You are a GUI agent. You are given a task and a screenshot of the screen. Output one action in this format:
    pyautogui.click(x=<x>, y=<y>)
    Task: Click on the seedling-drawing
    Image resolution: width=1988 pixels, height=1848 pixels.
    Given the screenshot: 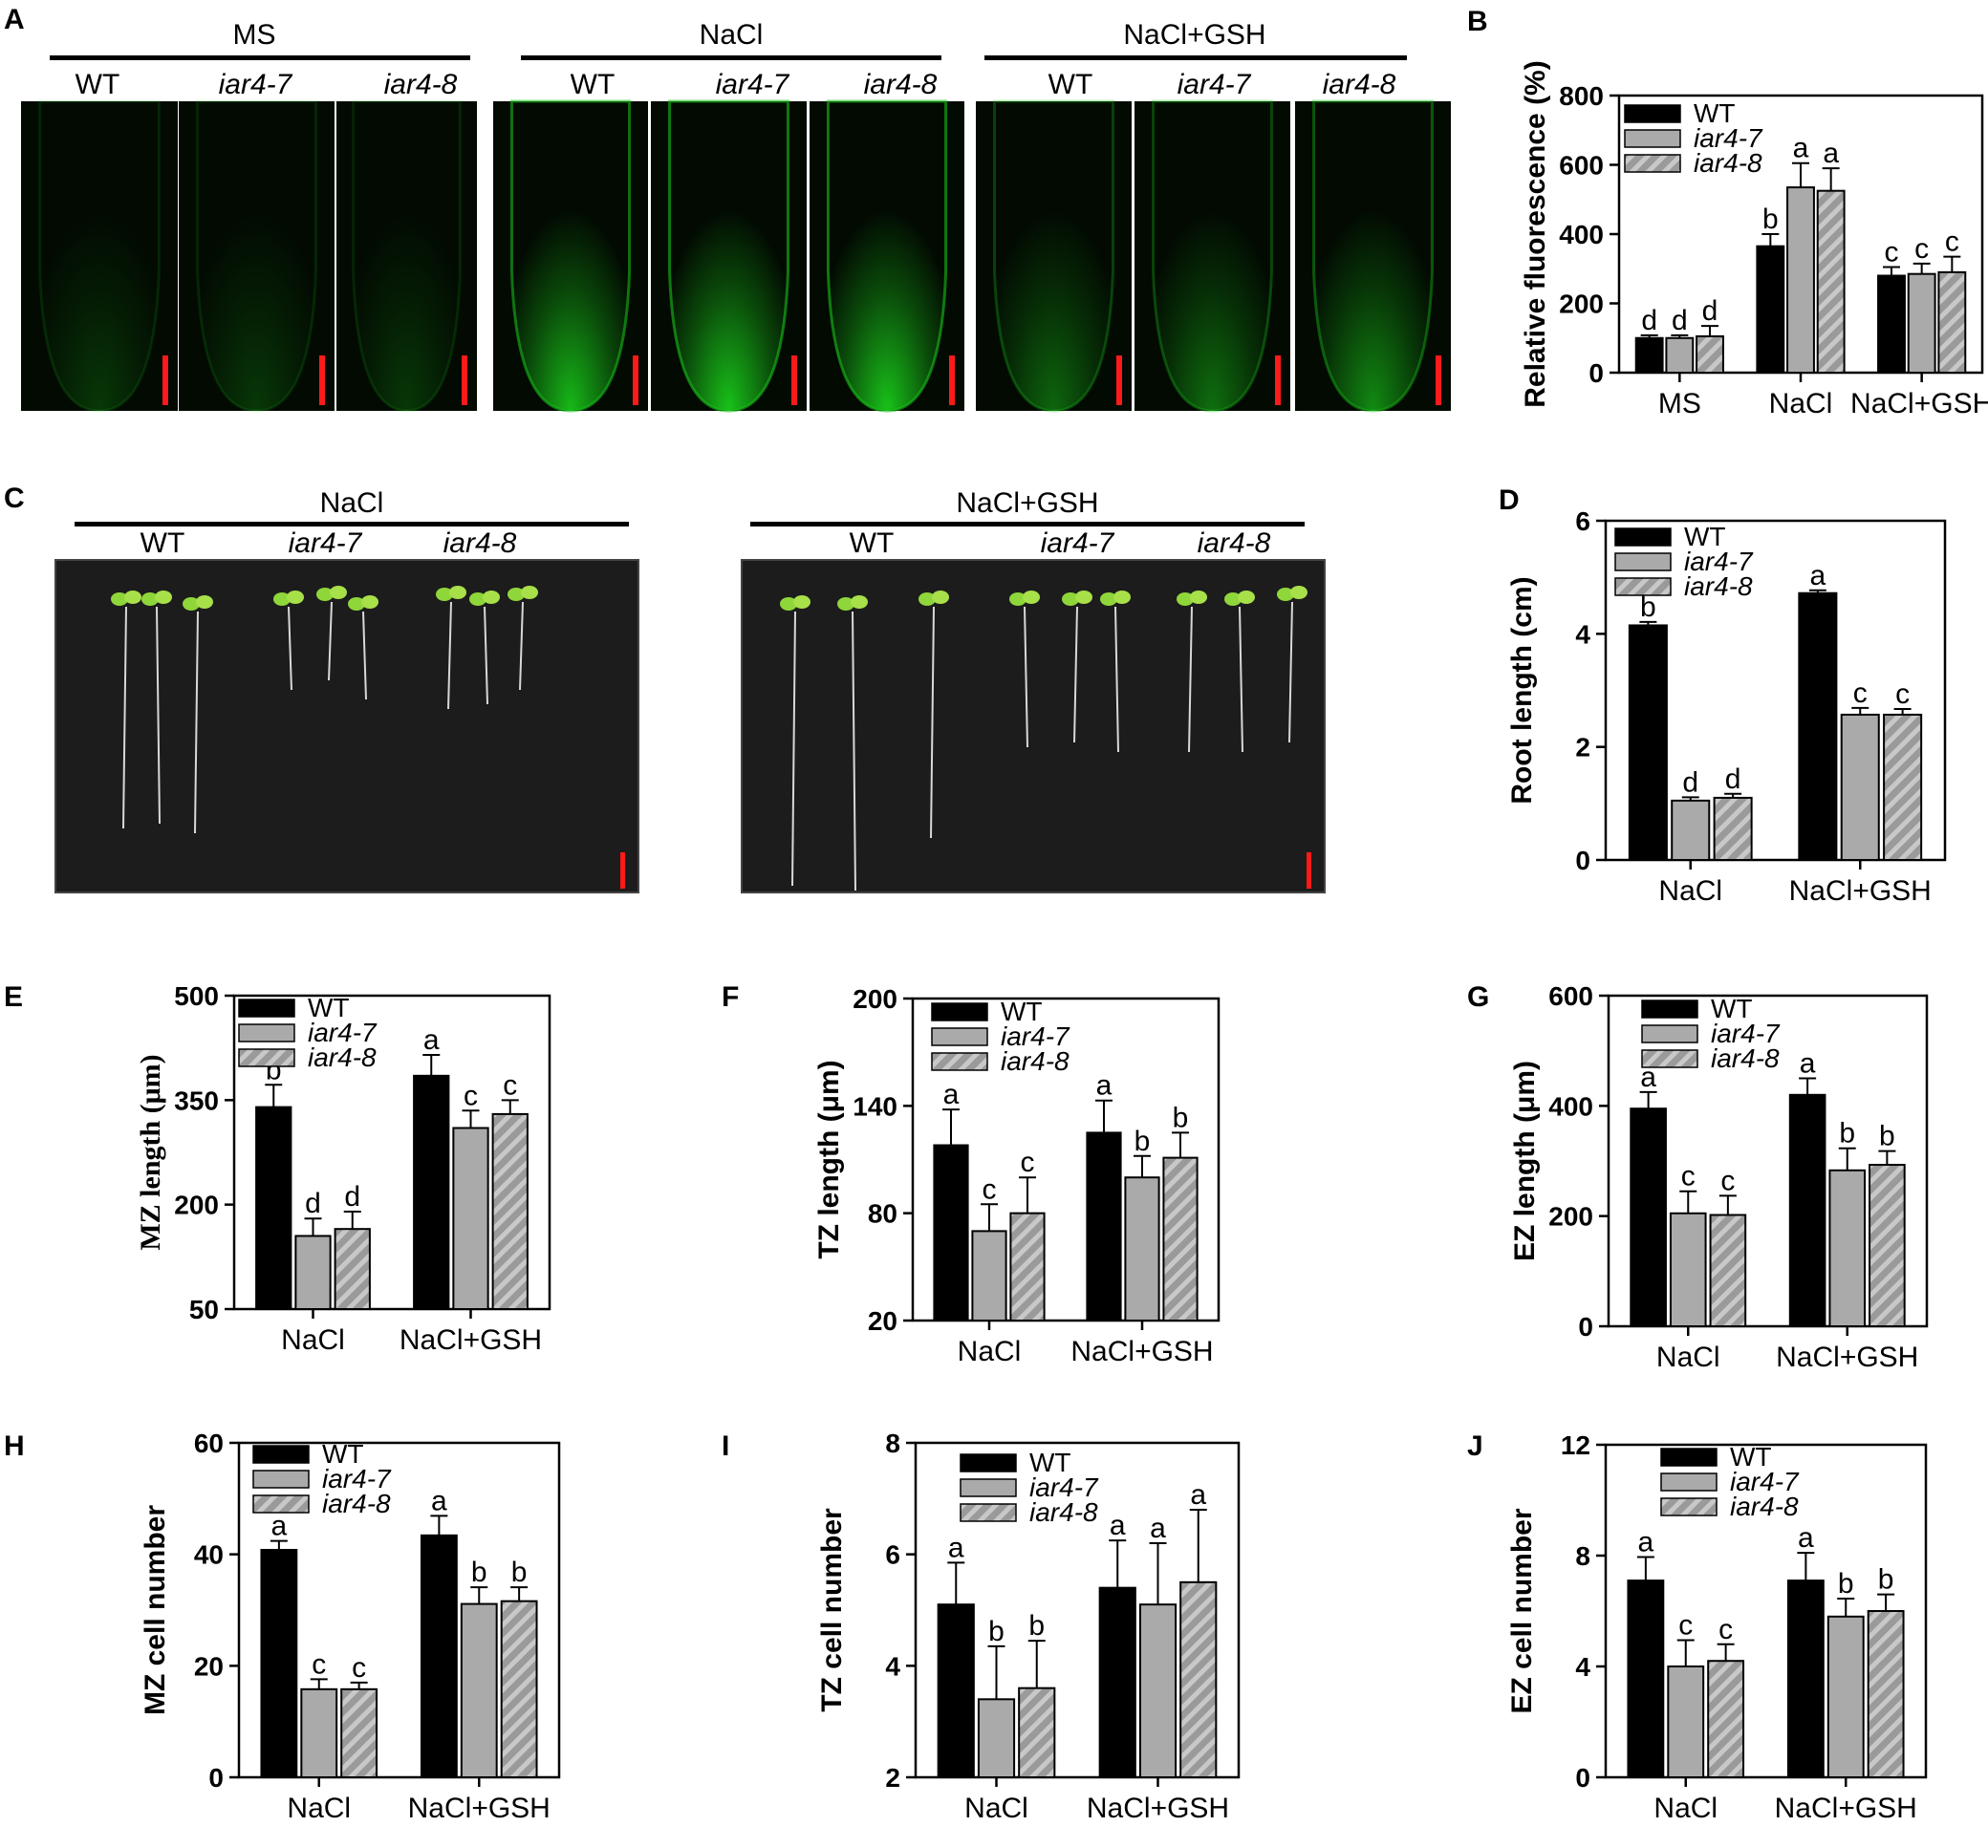 What is the action you would take?
    pyautogui.click(x=1045, y=739)
    